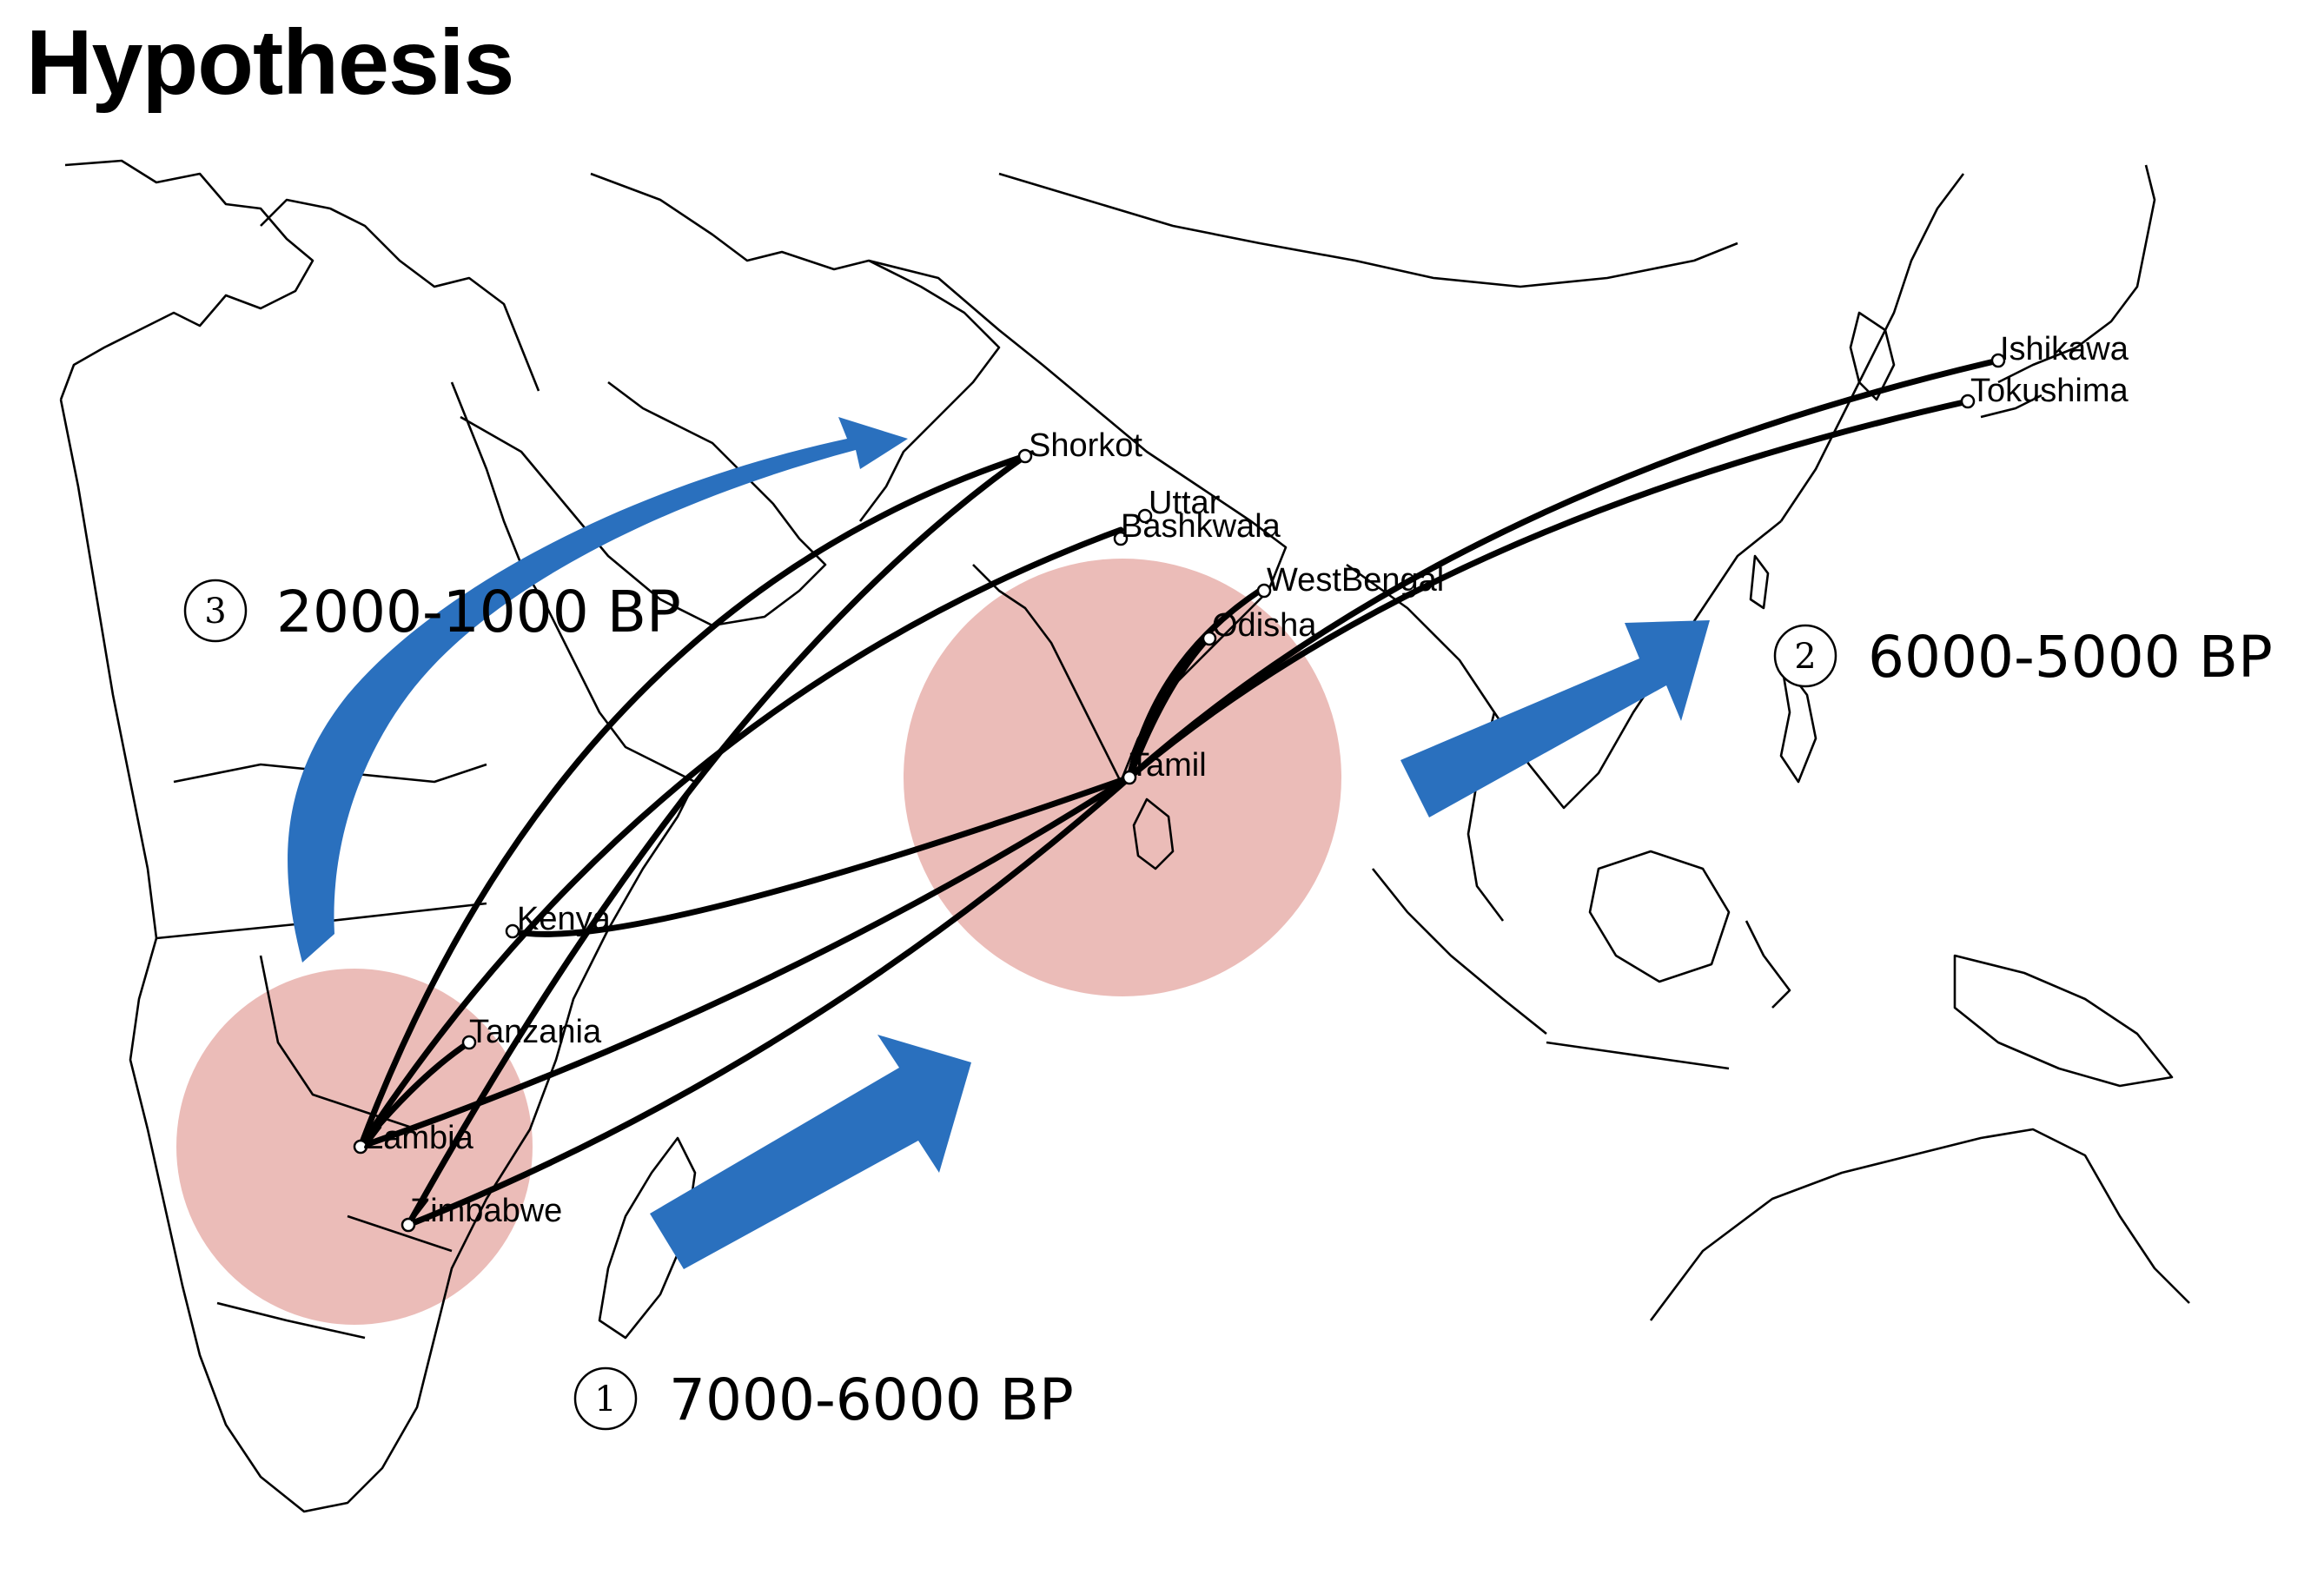 This screenshot has width=2324, height=1588. I want to click on phase-1-label: 1 7000-6000 BP, so click(823, 1399).